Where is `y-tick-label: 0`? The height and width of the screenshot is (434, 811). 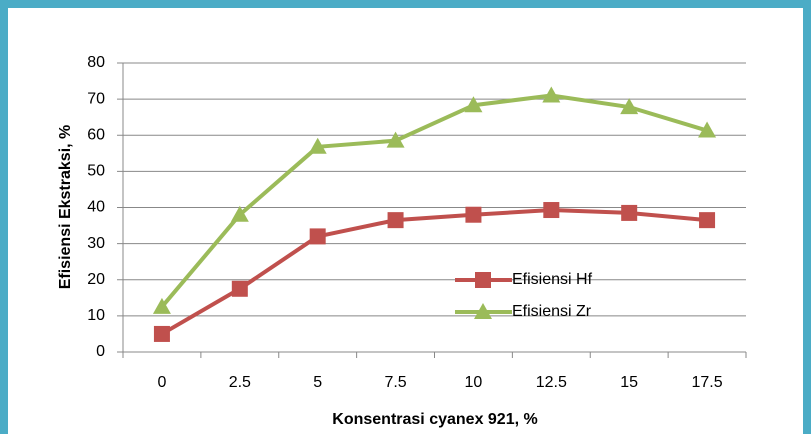 y-tick-label: 0 is located at coordinates (100, 351).